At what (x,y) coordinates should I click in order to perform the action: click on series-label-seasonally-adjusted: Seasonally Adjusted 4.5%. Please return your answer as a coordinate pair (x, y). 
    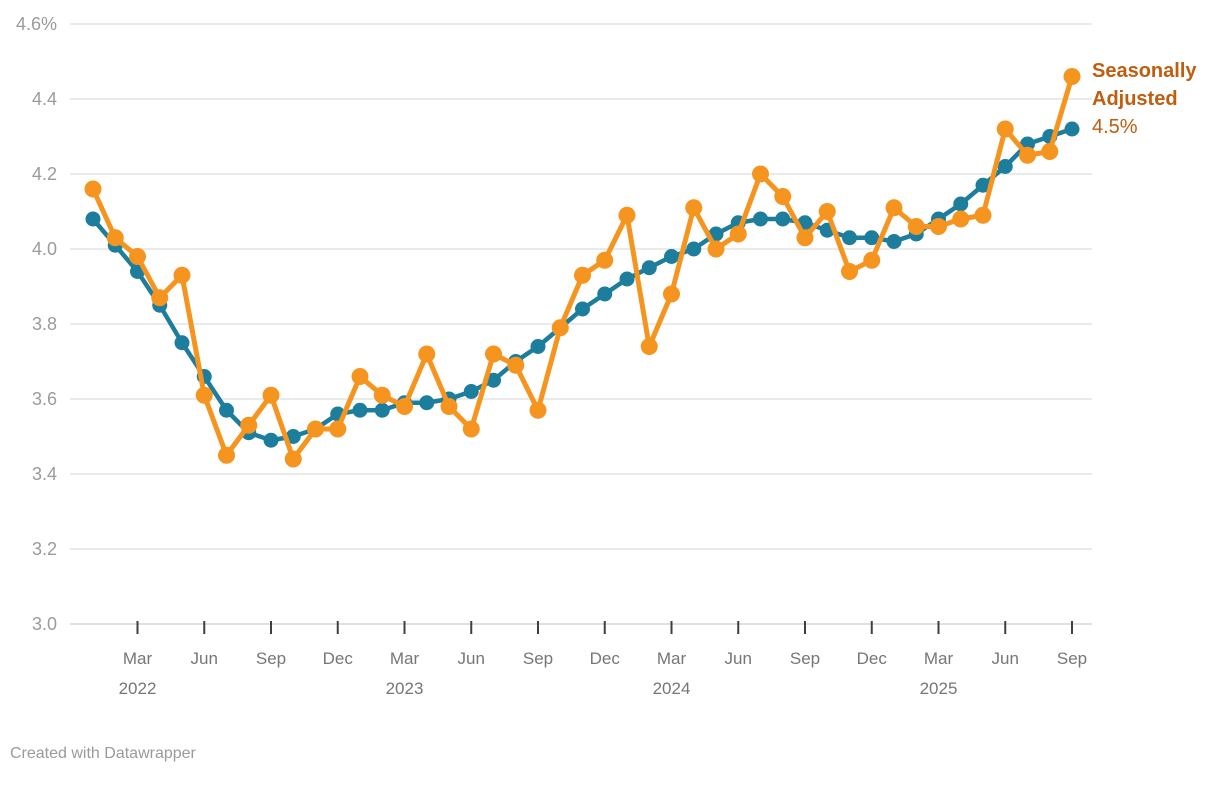
    Looking at the image, I should click on (1155, 99).